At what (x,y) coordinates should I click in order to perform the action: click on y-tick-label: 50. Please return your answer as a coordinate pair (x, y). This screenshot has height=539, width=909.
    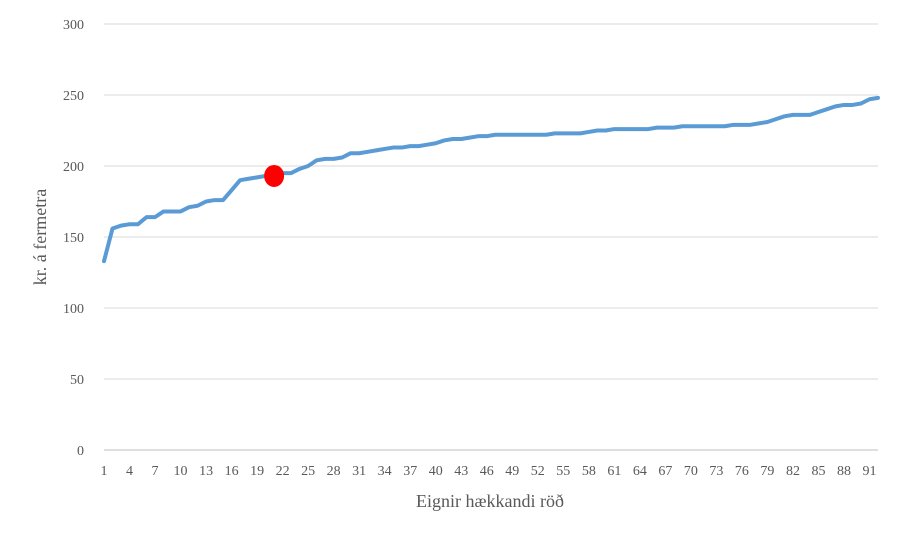
    Looking at the image, I should click on (77, 380).